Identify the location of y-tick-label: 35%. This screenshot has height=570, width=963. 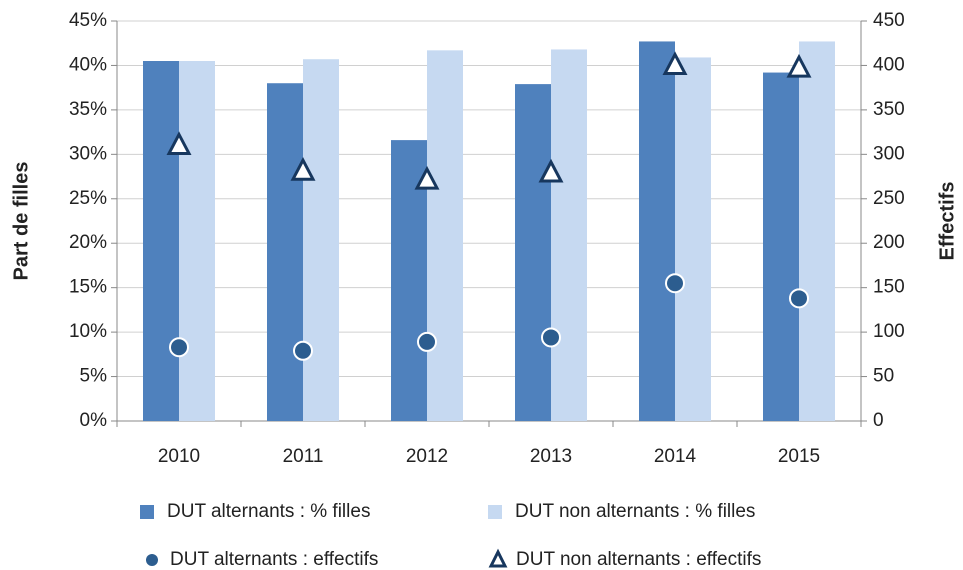
(88, 109).